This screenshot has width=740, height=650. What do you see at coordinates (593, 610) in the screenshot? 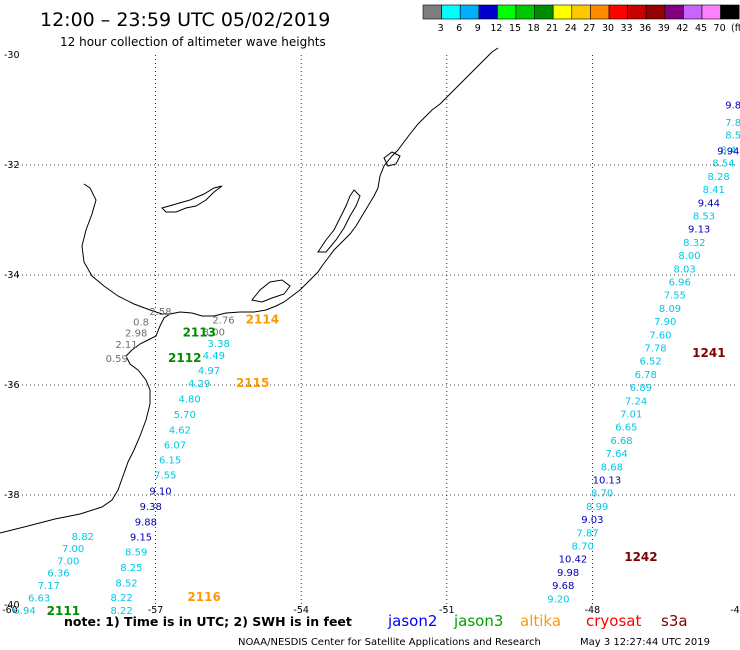
I see `longitude-tick-label: -48` at bounding box center [593, 610].